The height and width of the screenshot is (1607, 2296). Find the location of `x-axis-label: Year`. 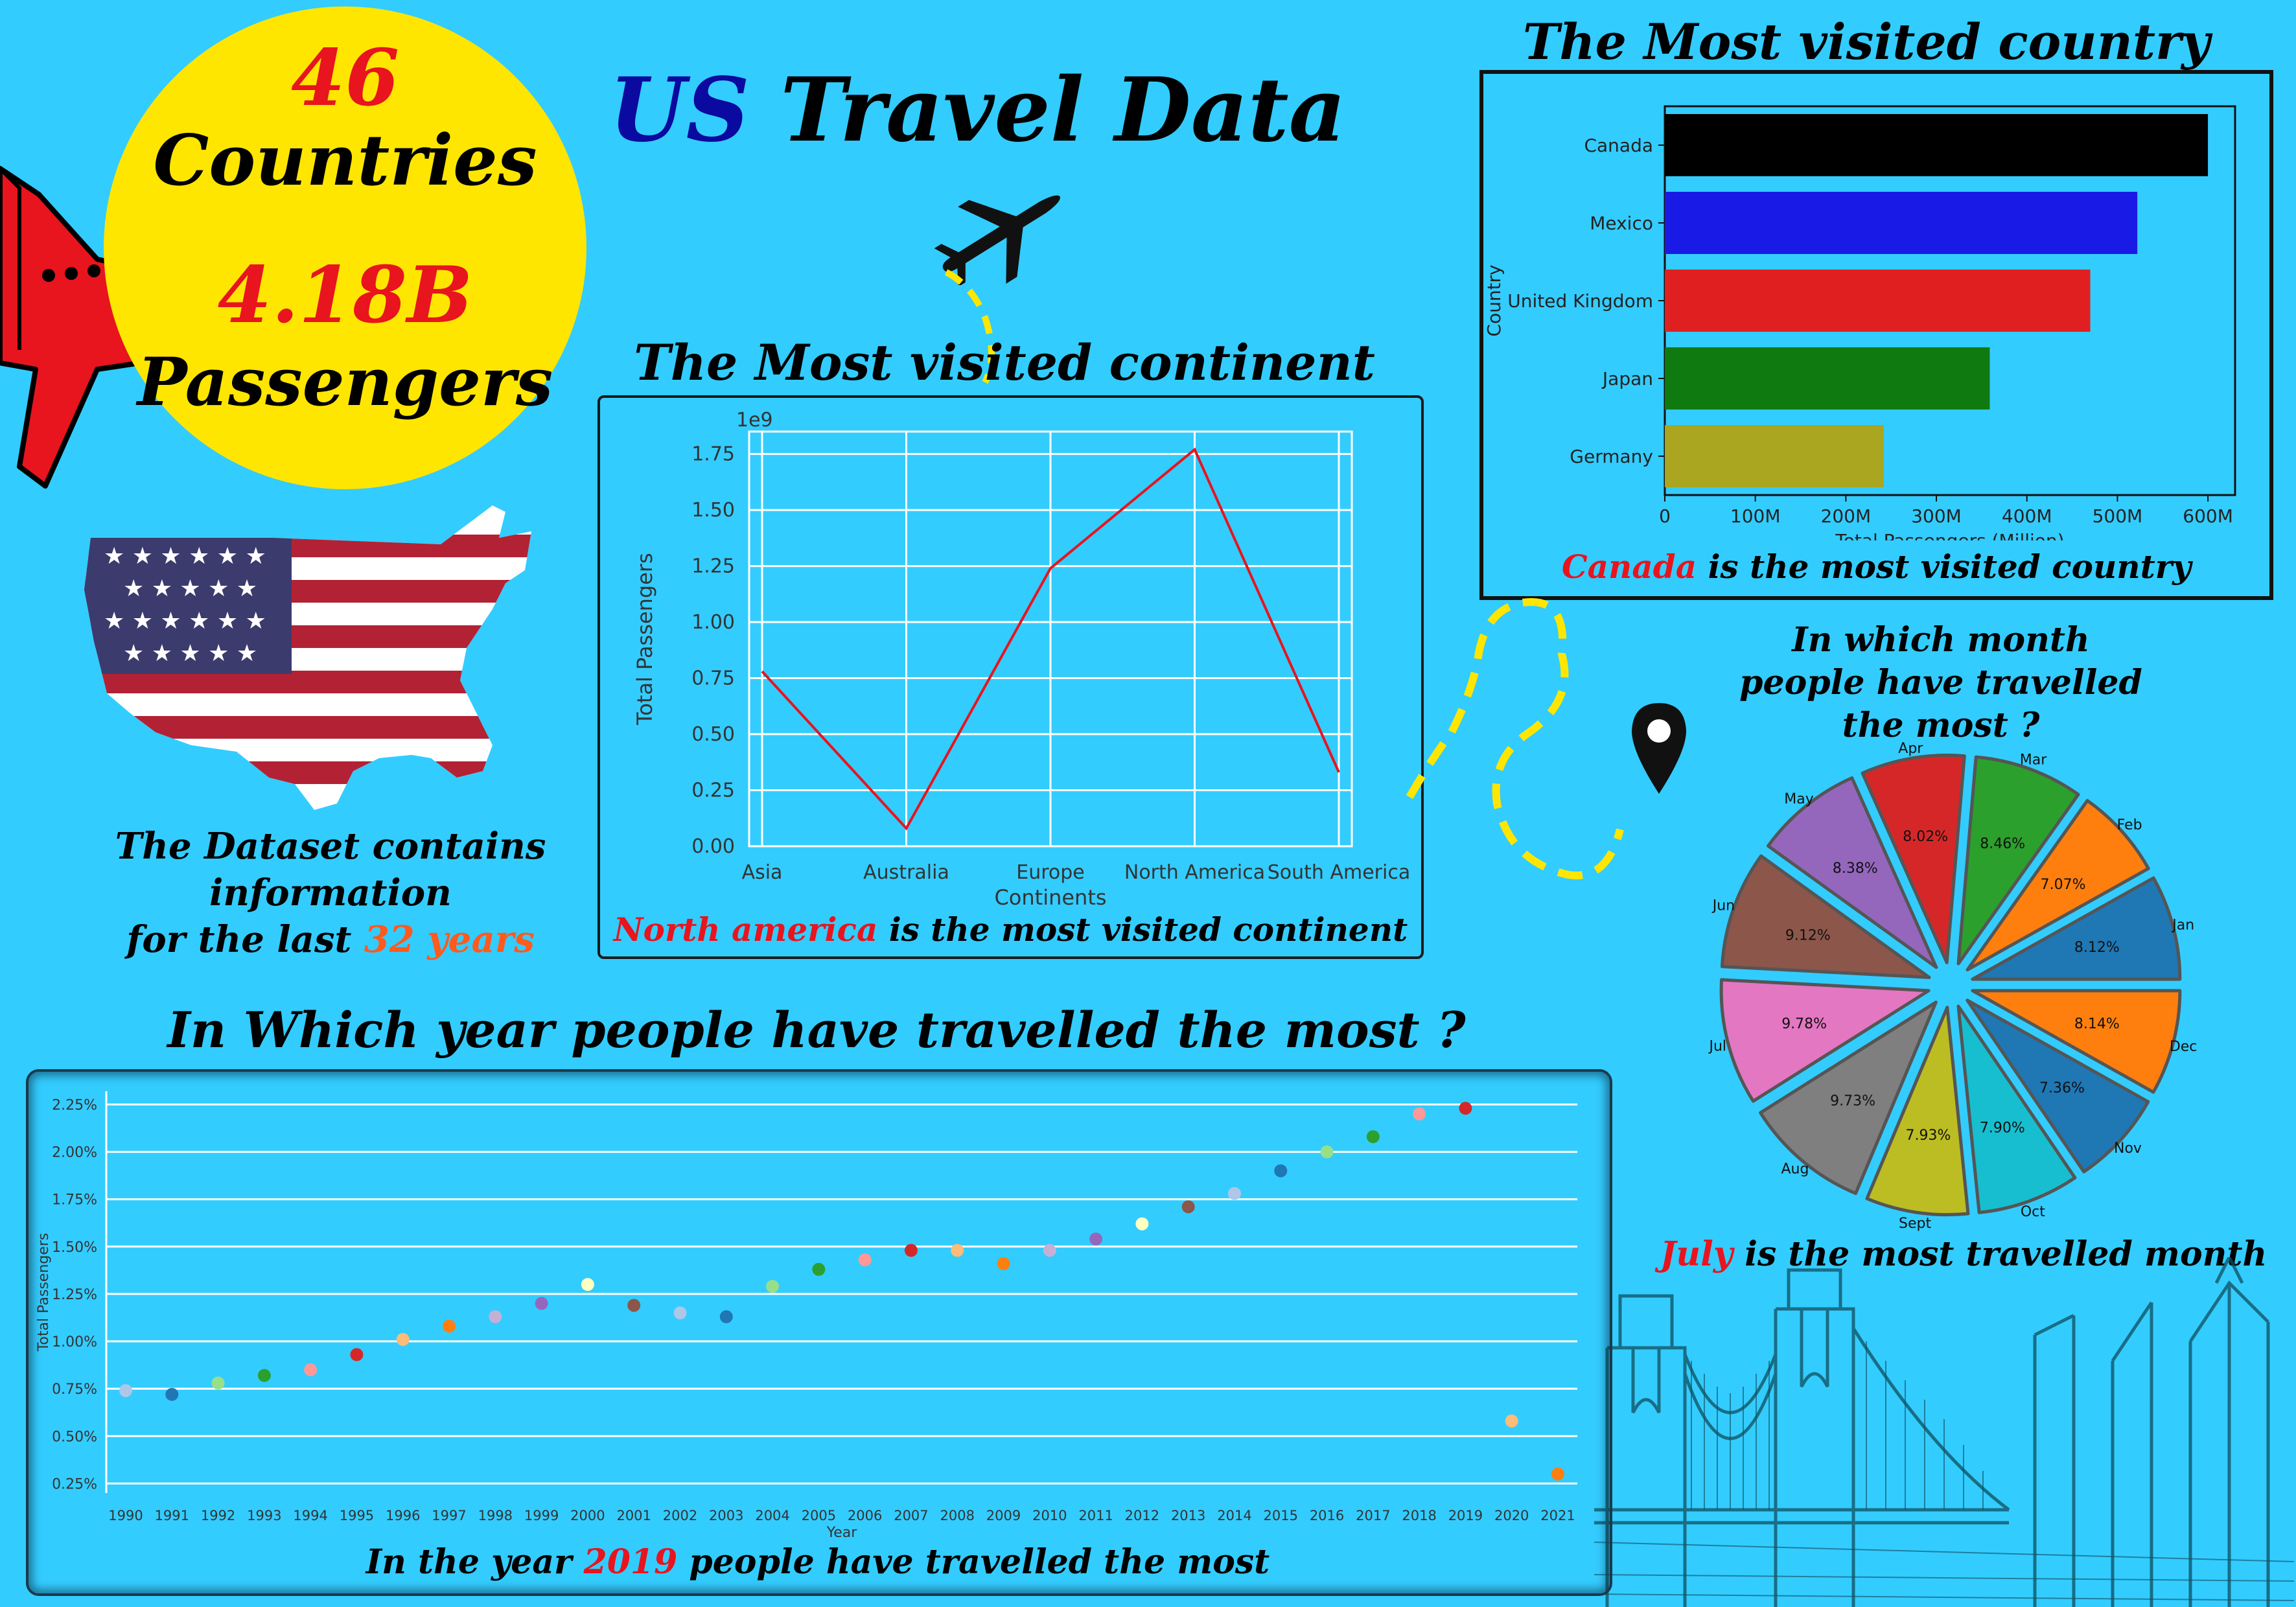

x-axis-label: Year is located at coordinates (842, 1531).